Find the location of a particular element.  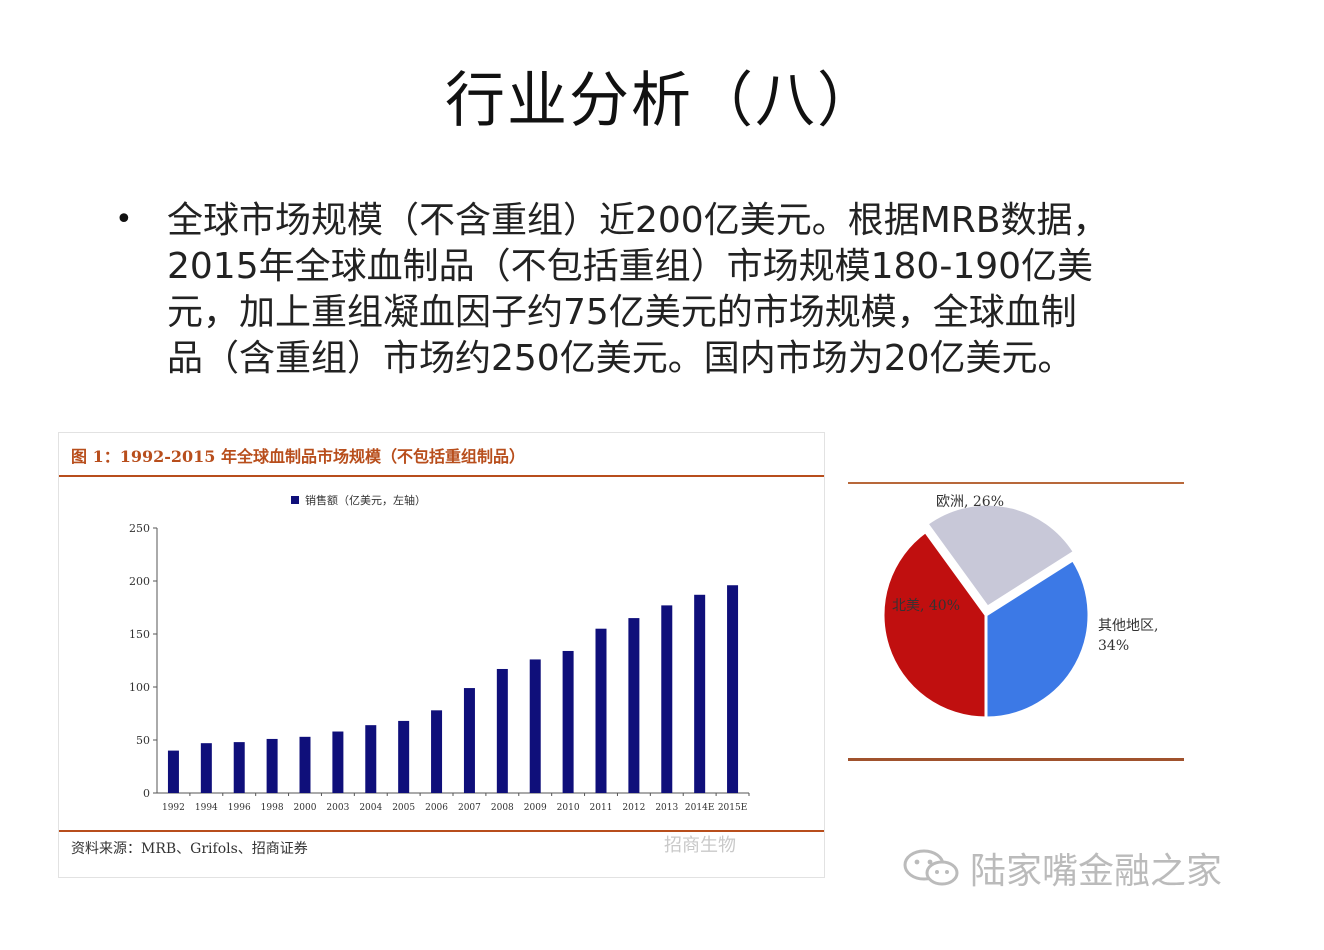

x-tick-label: 2012 is located at coordinates (633, 808).